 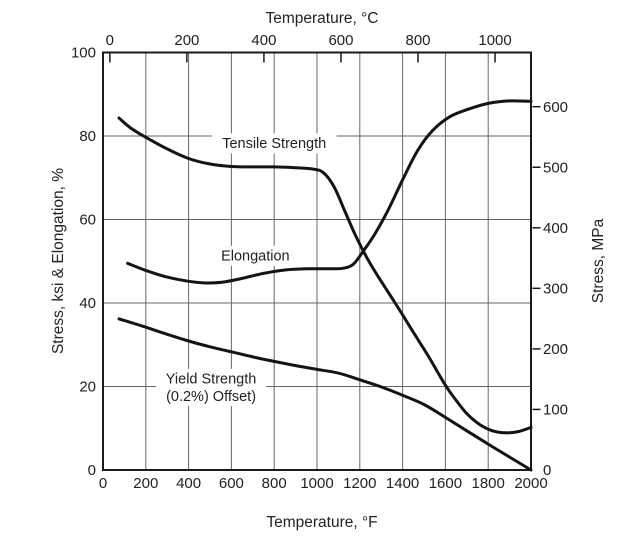 I want to click on curve-label-bg-yield-strength, so click(x=211, y=387).